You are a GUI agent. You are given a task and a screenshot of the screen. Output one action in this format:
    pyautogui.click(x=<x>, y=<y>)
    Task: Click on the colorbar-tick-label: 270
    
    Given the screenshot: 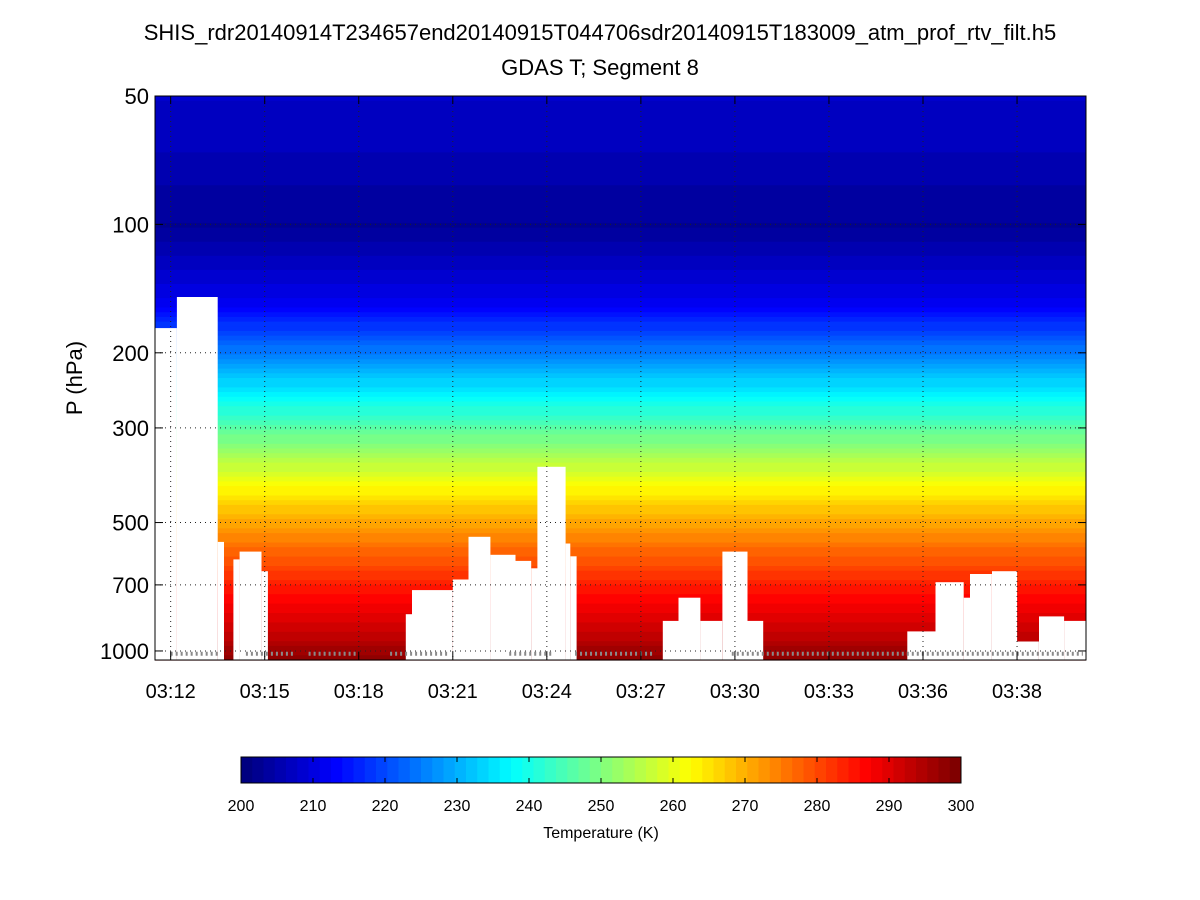 What is the action you would take?
    pyautogui.click(x=745, y=806)
    